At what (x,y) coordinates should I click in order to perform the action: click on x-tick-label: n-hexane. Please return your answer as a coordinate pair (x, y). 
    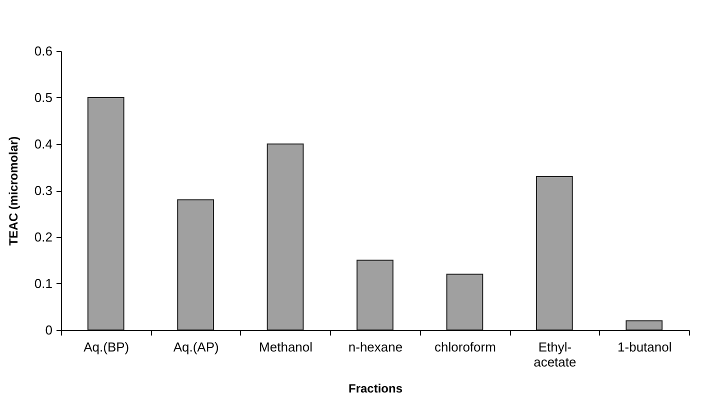
    Looking at the image, I should click on (375, 347).